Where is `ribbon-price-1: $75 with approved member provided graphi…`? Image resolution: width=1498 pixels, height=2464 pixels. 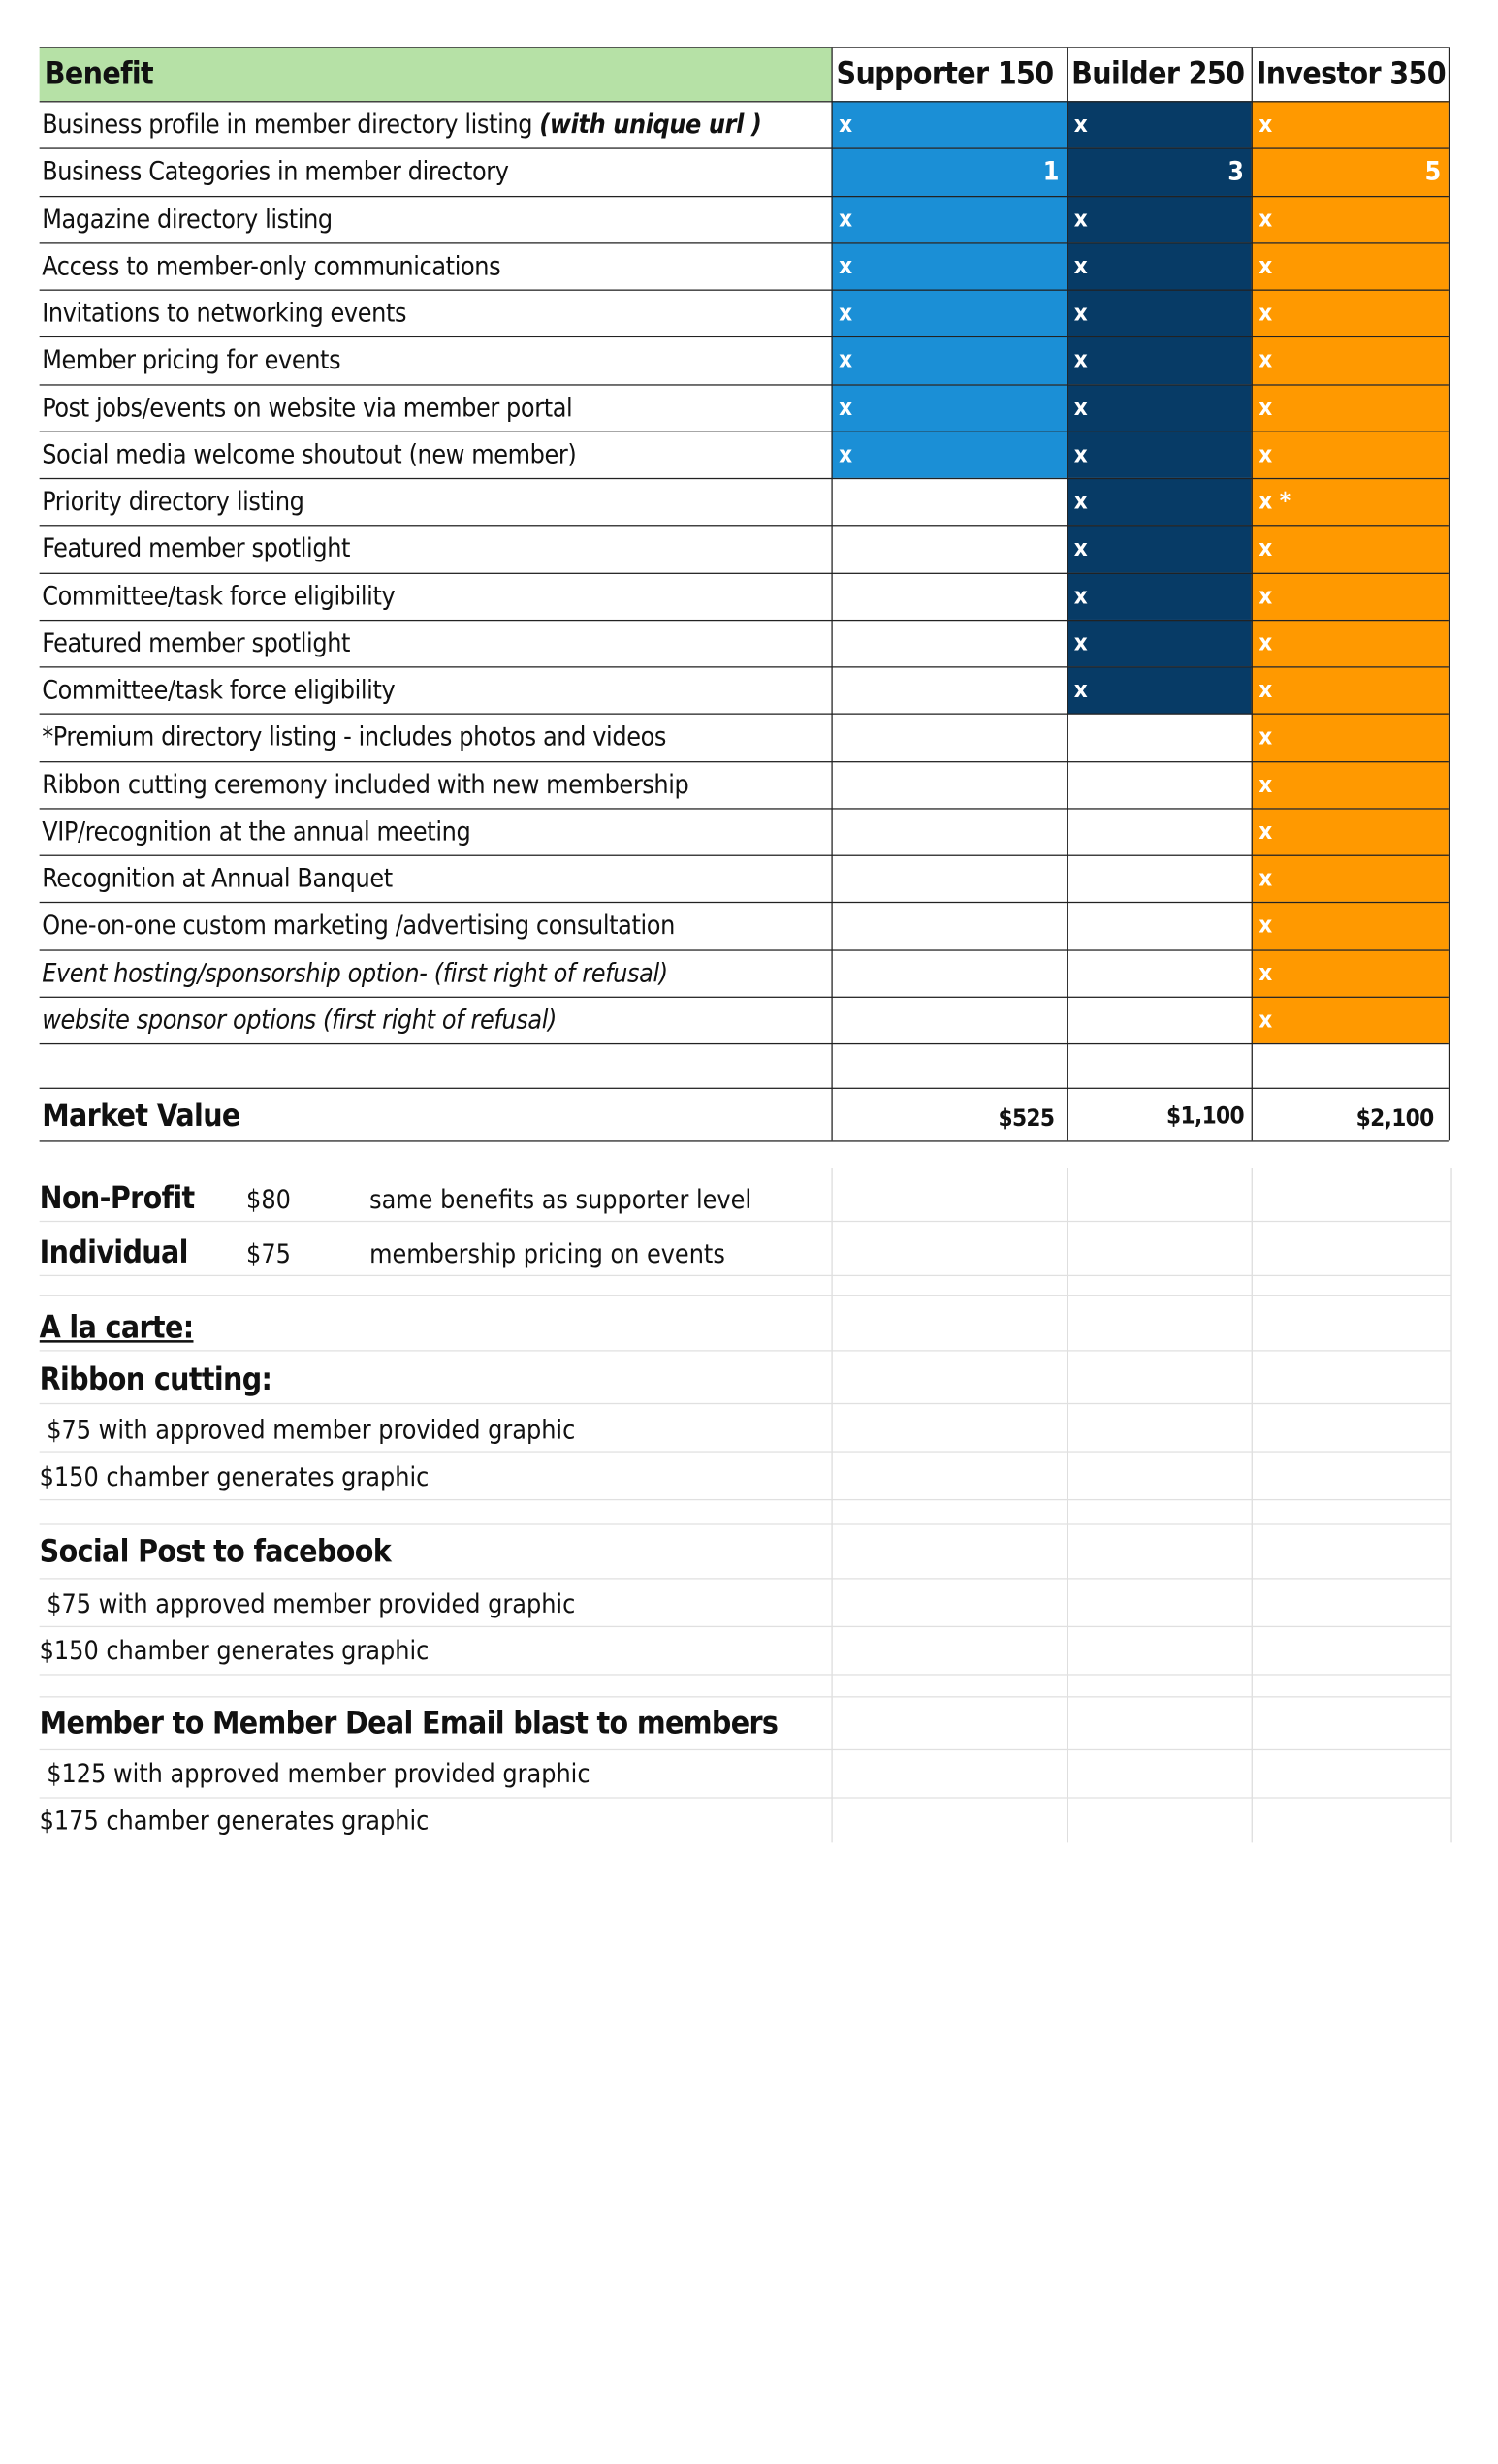
ribbon-price-1: $75 with approved member provided graphi… is located at coordinates (307, 1430).